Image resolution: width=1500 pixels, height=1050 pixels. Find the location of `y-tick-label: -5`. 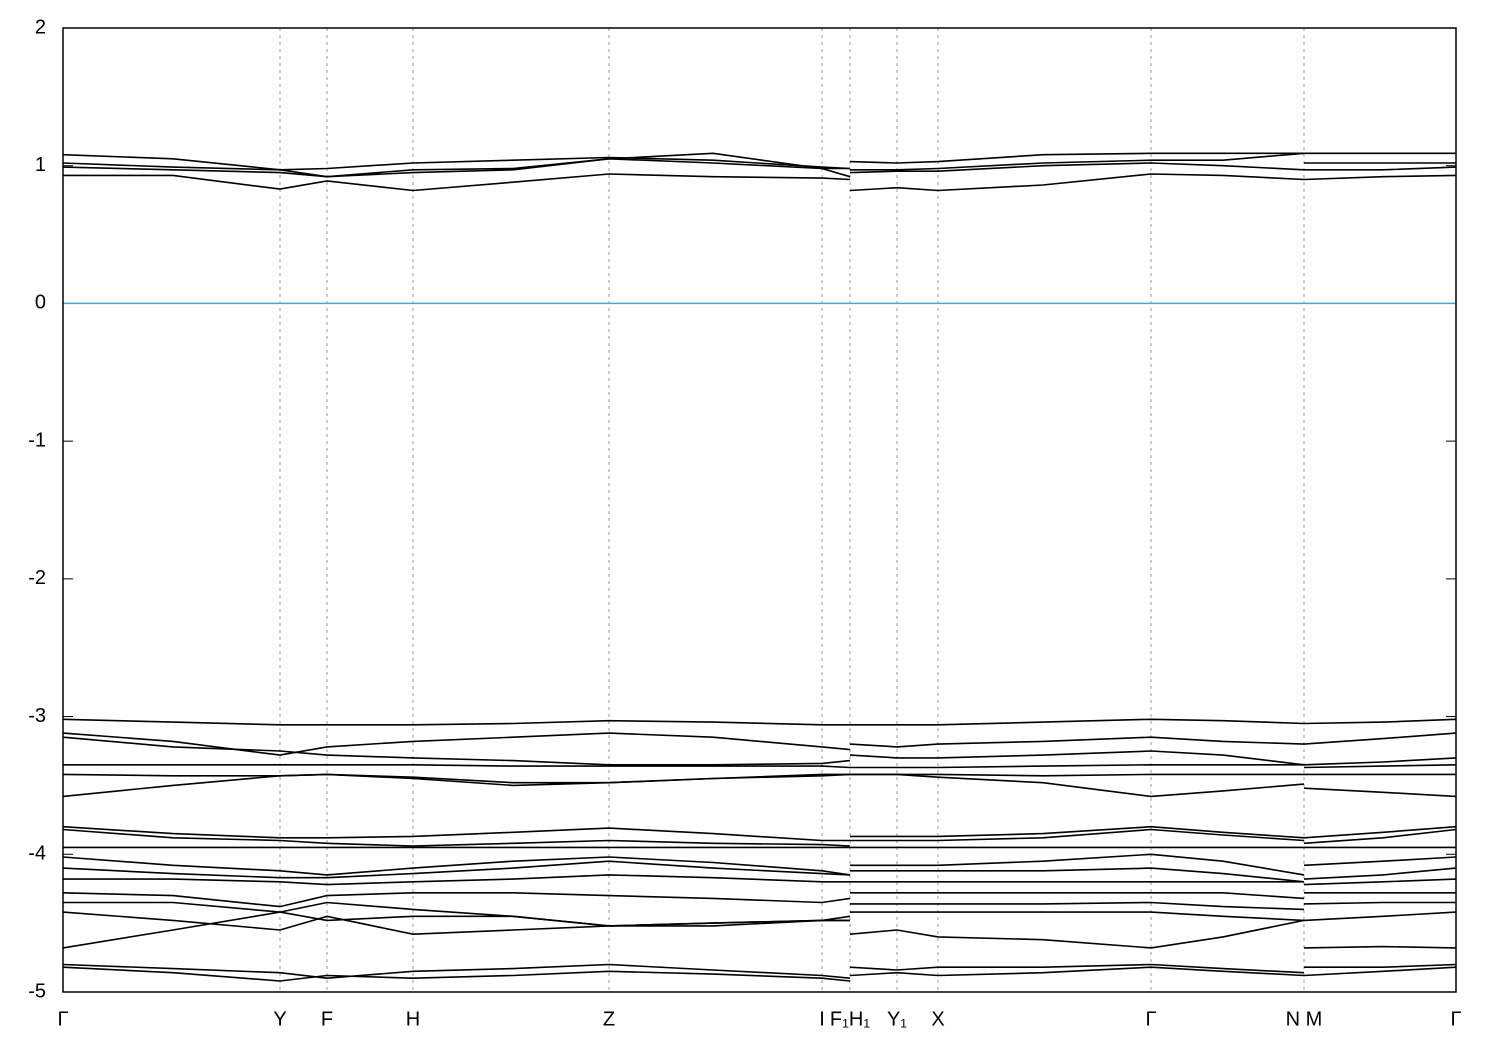

y-tick-label: -5 is located at coordinates (37, 991).